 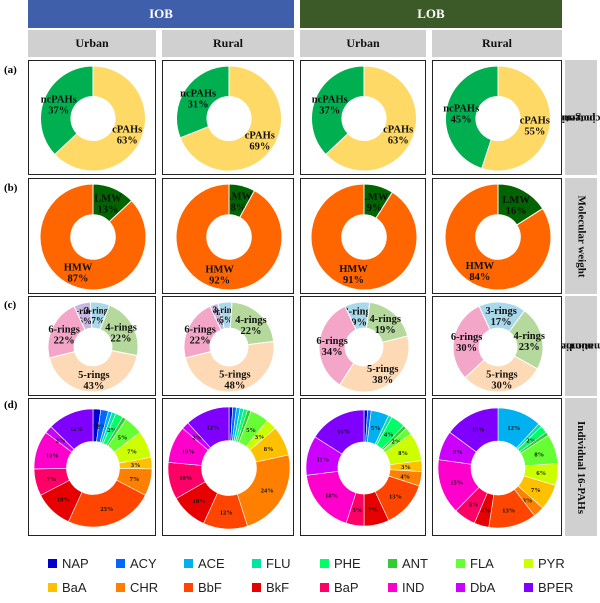 I want to click on legend-label: ACE, so click(x=211, y=563).